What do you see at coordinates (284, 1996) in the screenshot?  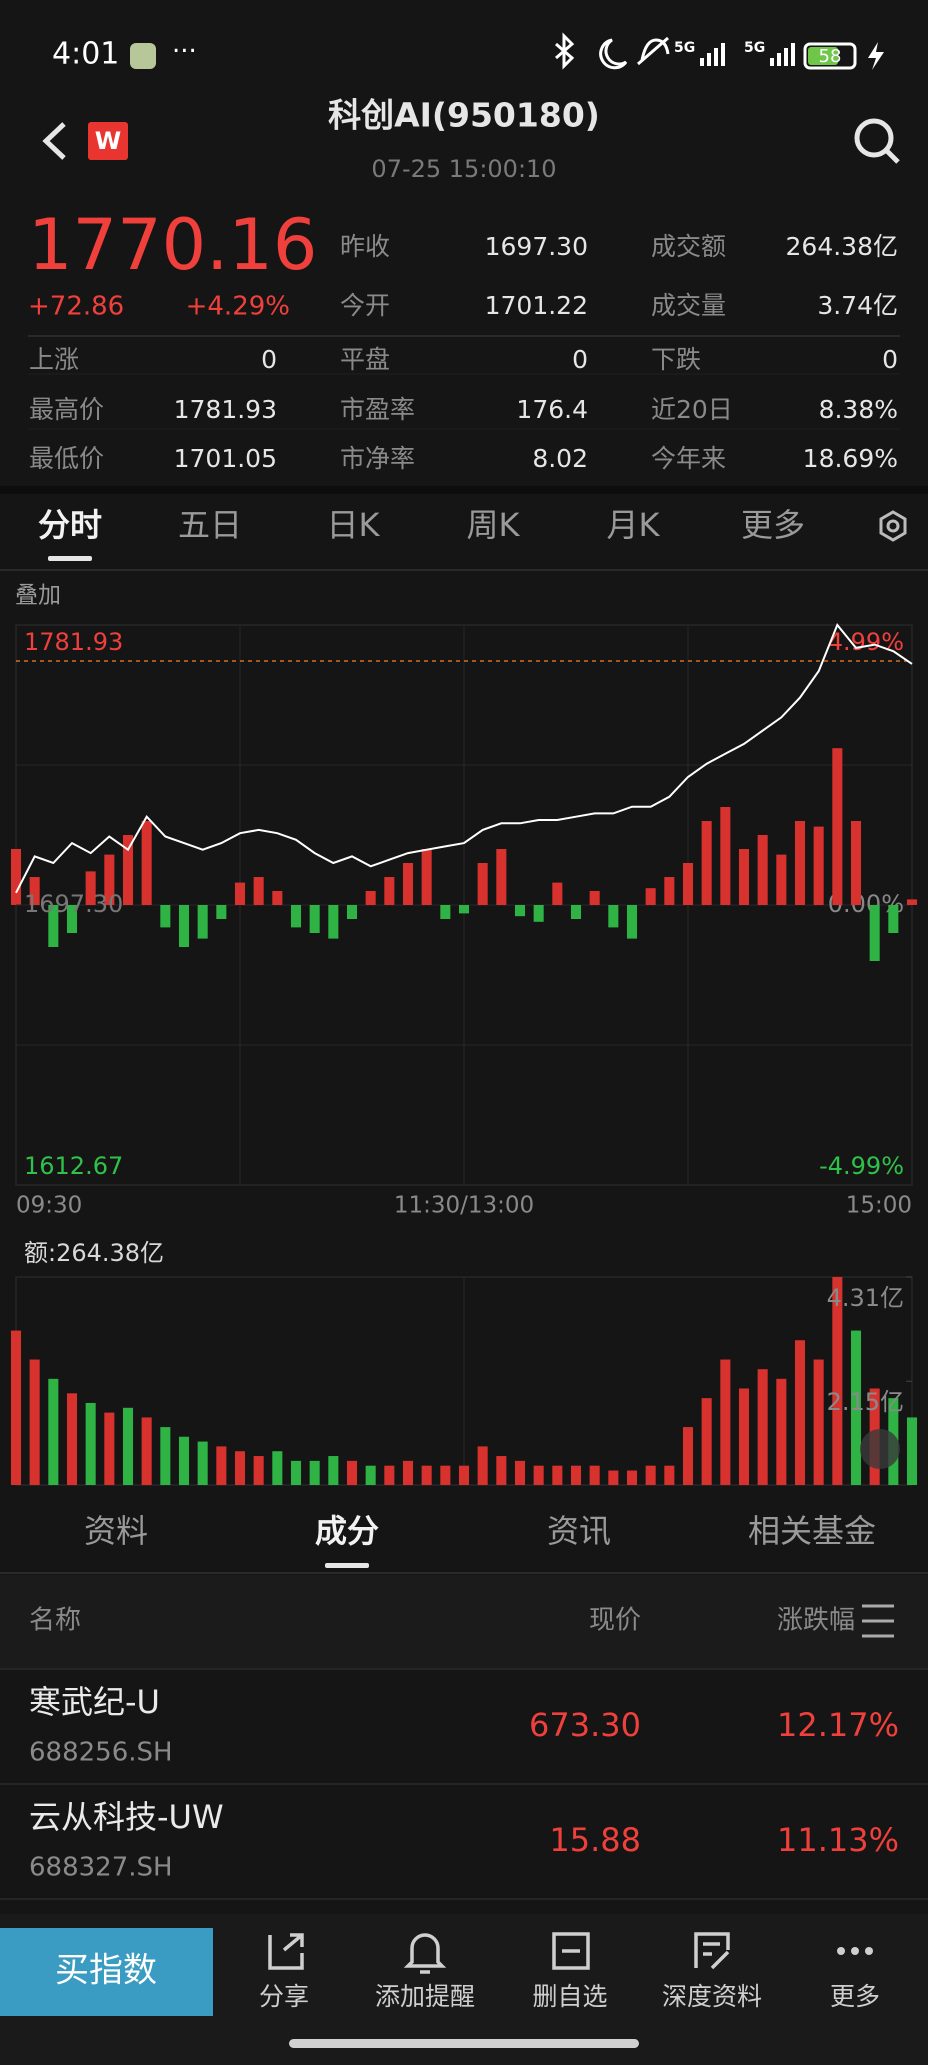 I see `toolbar-item: 分享` at bounding box center [284, 1996].